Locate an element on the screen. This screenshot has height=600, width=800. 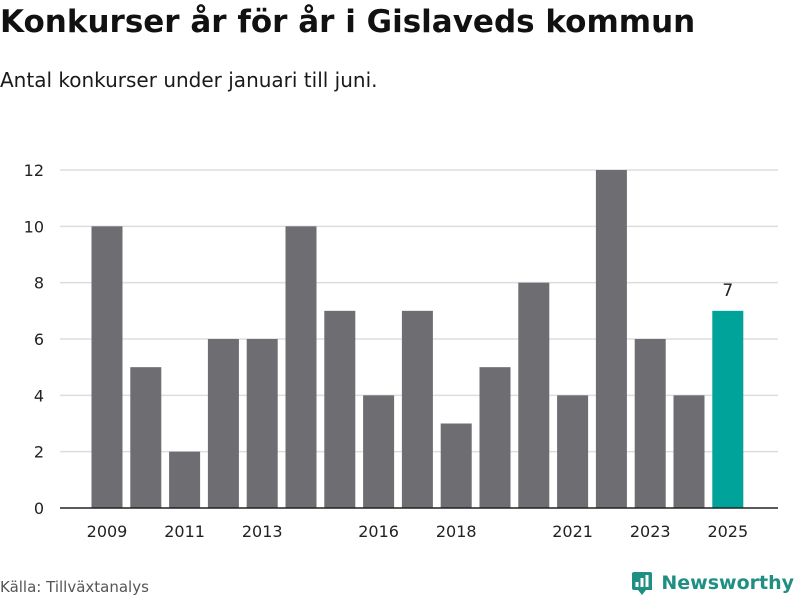
y-tick-label: 8 is located at coordinates (39, 283).